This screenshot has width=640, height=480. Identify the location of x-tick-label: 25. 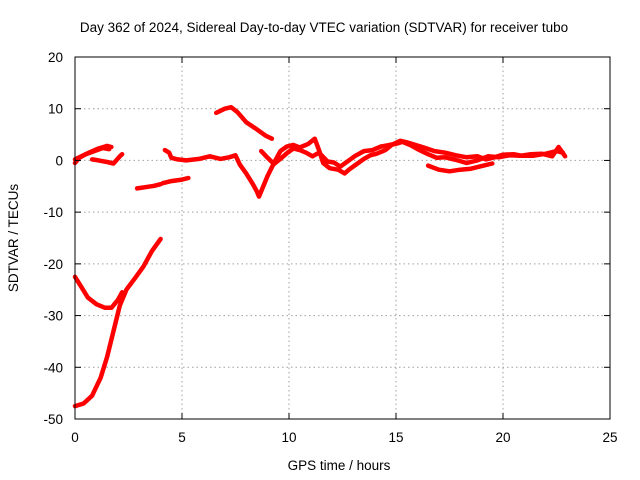
(609, 437).